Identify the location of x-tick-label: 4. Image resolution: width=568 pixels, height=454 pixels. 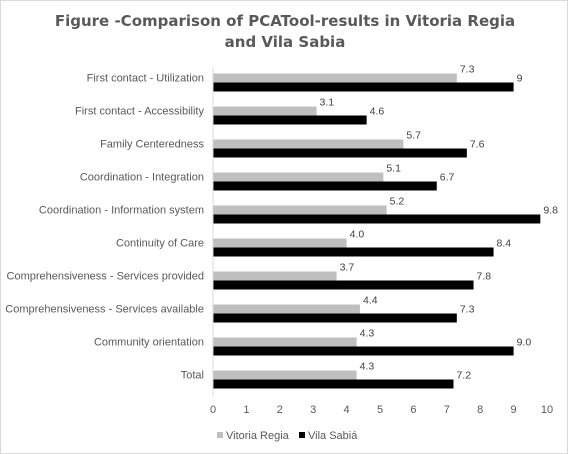
(347, 410).